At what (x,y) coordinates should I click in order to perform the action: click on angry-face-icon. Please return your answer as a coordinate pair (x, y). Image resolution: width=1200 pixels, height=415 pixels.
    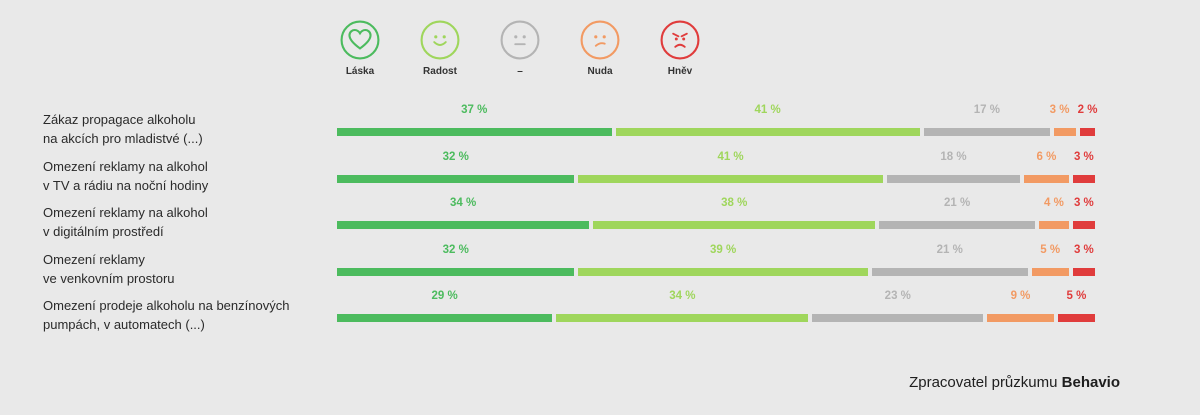
    Looking at the image, I should click on (680, 40).